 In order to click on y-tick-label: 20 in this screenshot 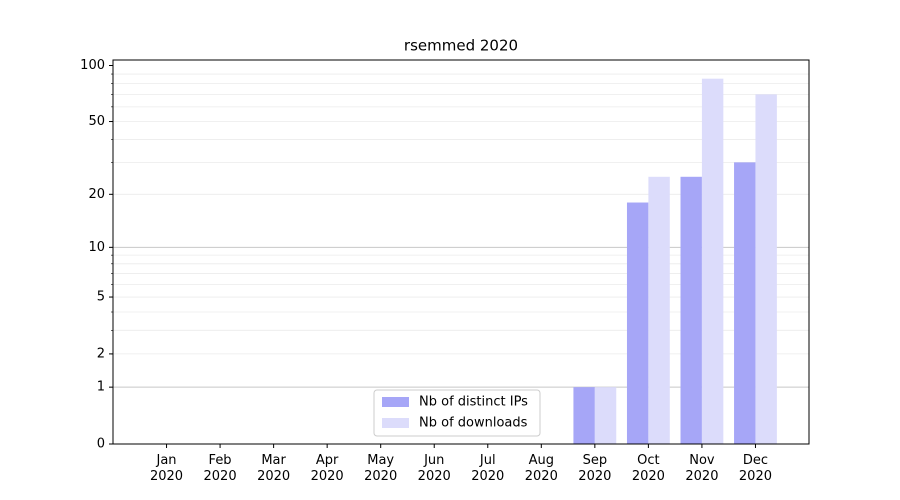, I will do `click(96, 194)`.